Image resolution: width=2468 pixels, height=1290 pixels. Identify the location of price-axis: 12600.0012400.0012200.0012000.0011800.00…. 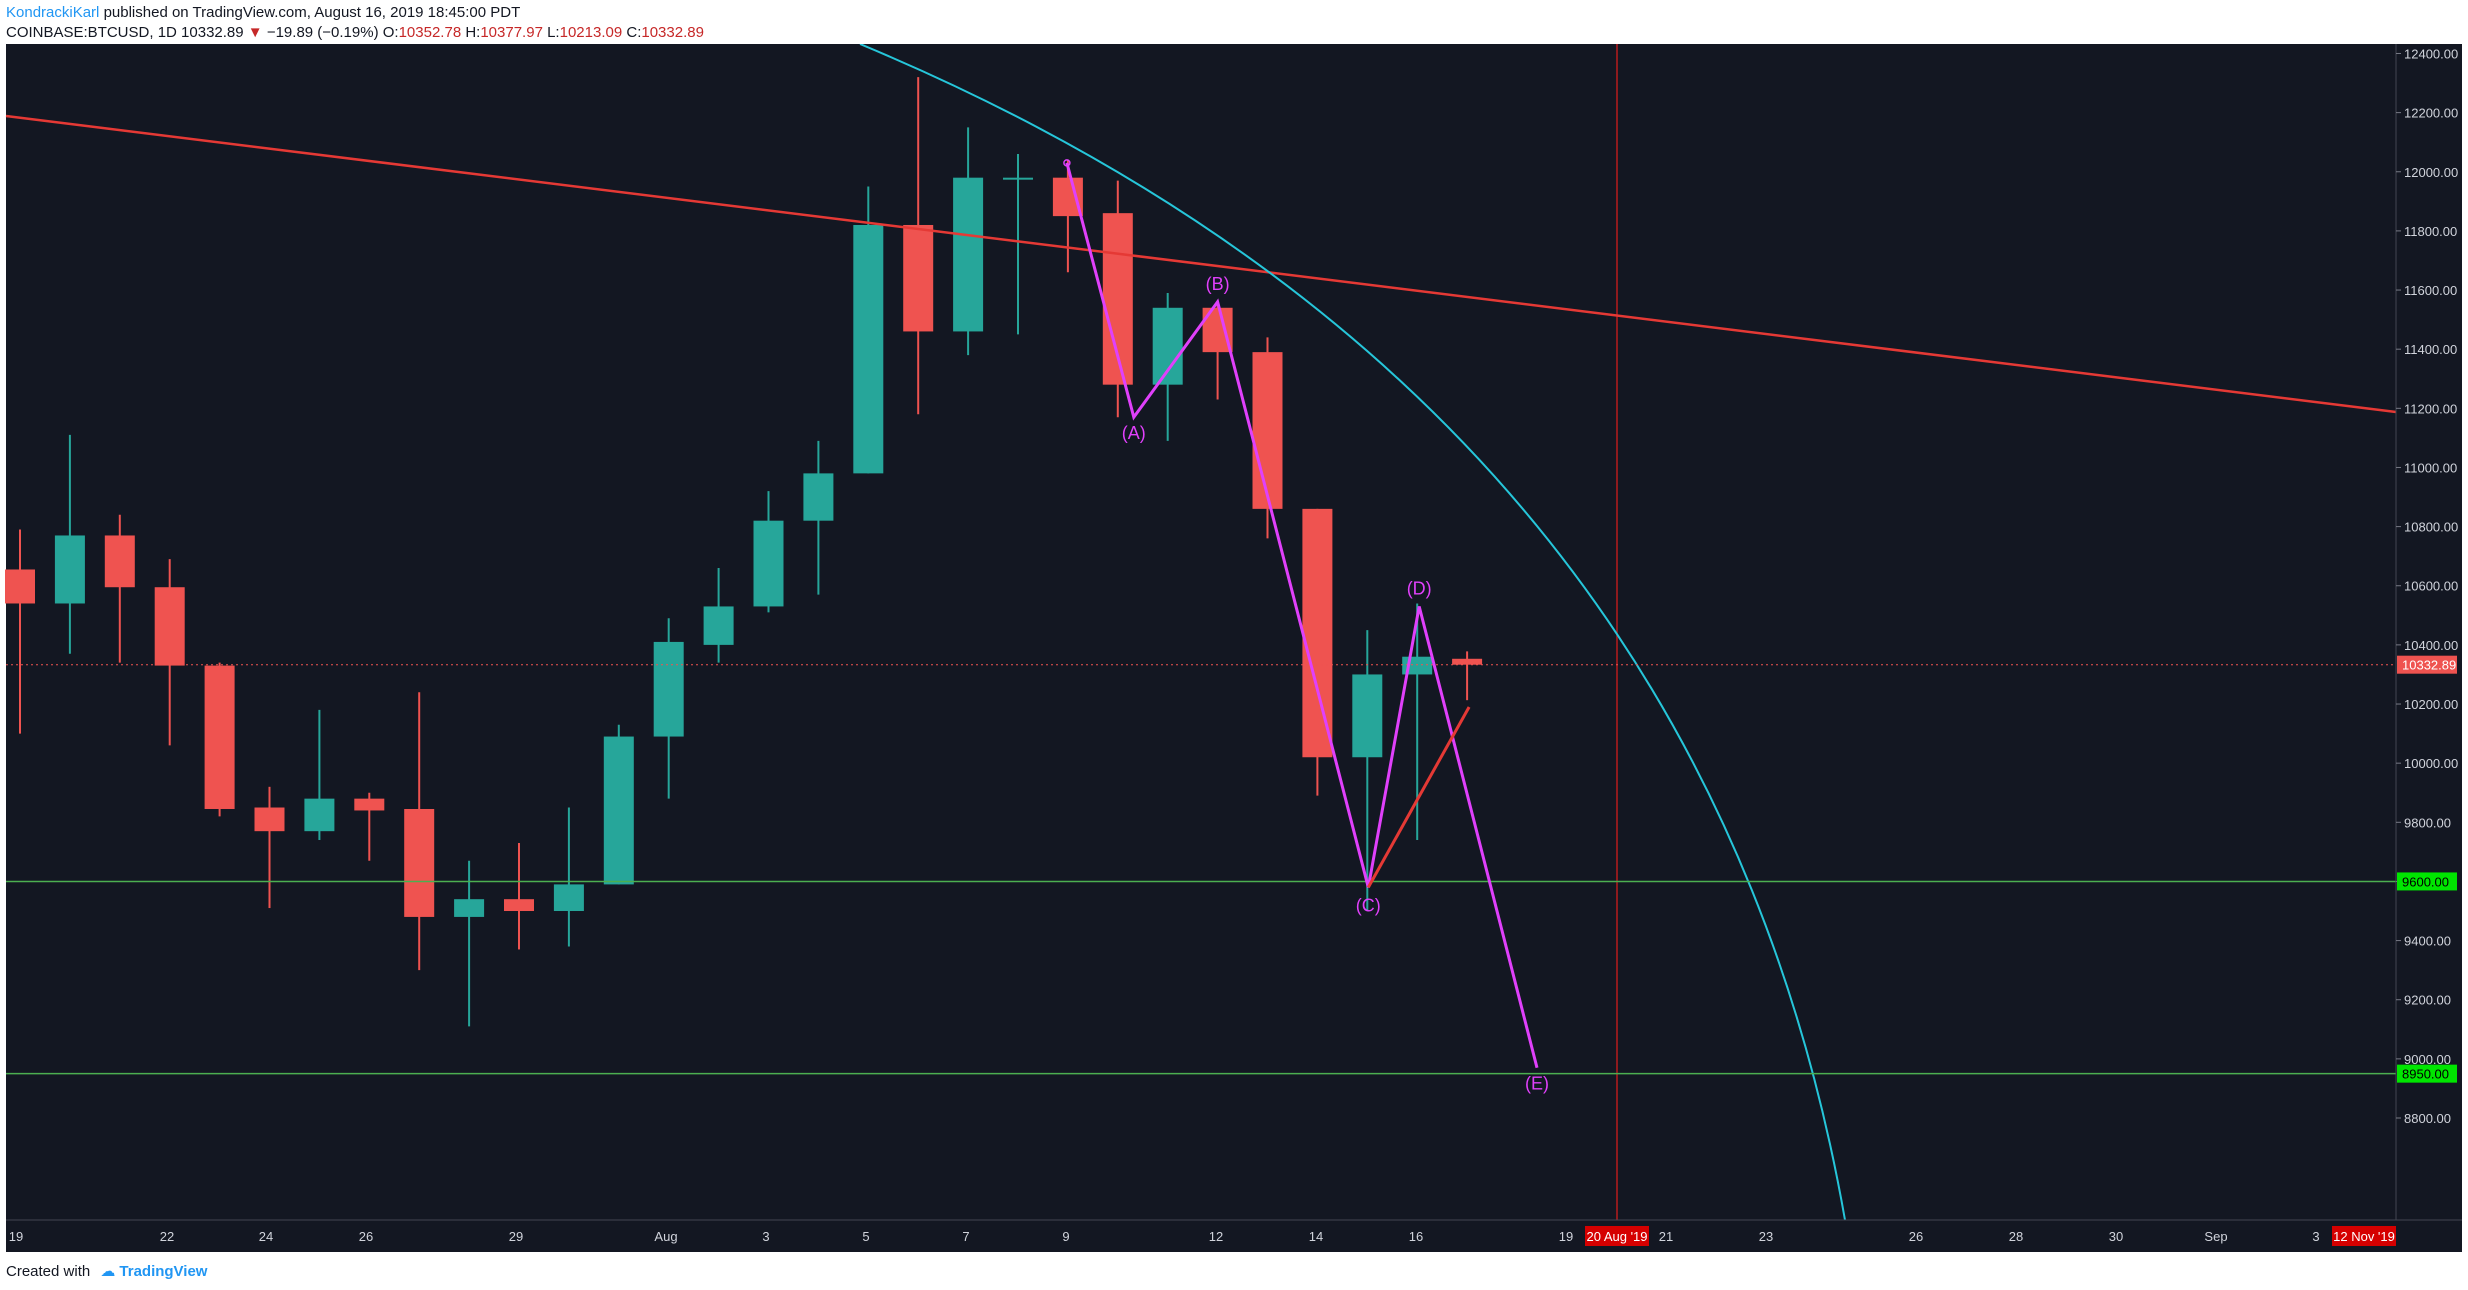
(2428, 632).